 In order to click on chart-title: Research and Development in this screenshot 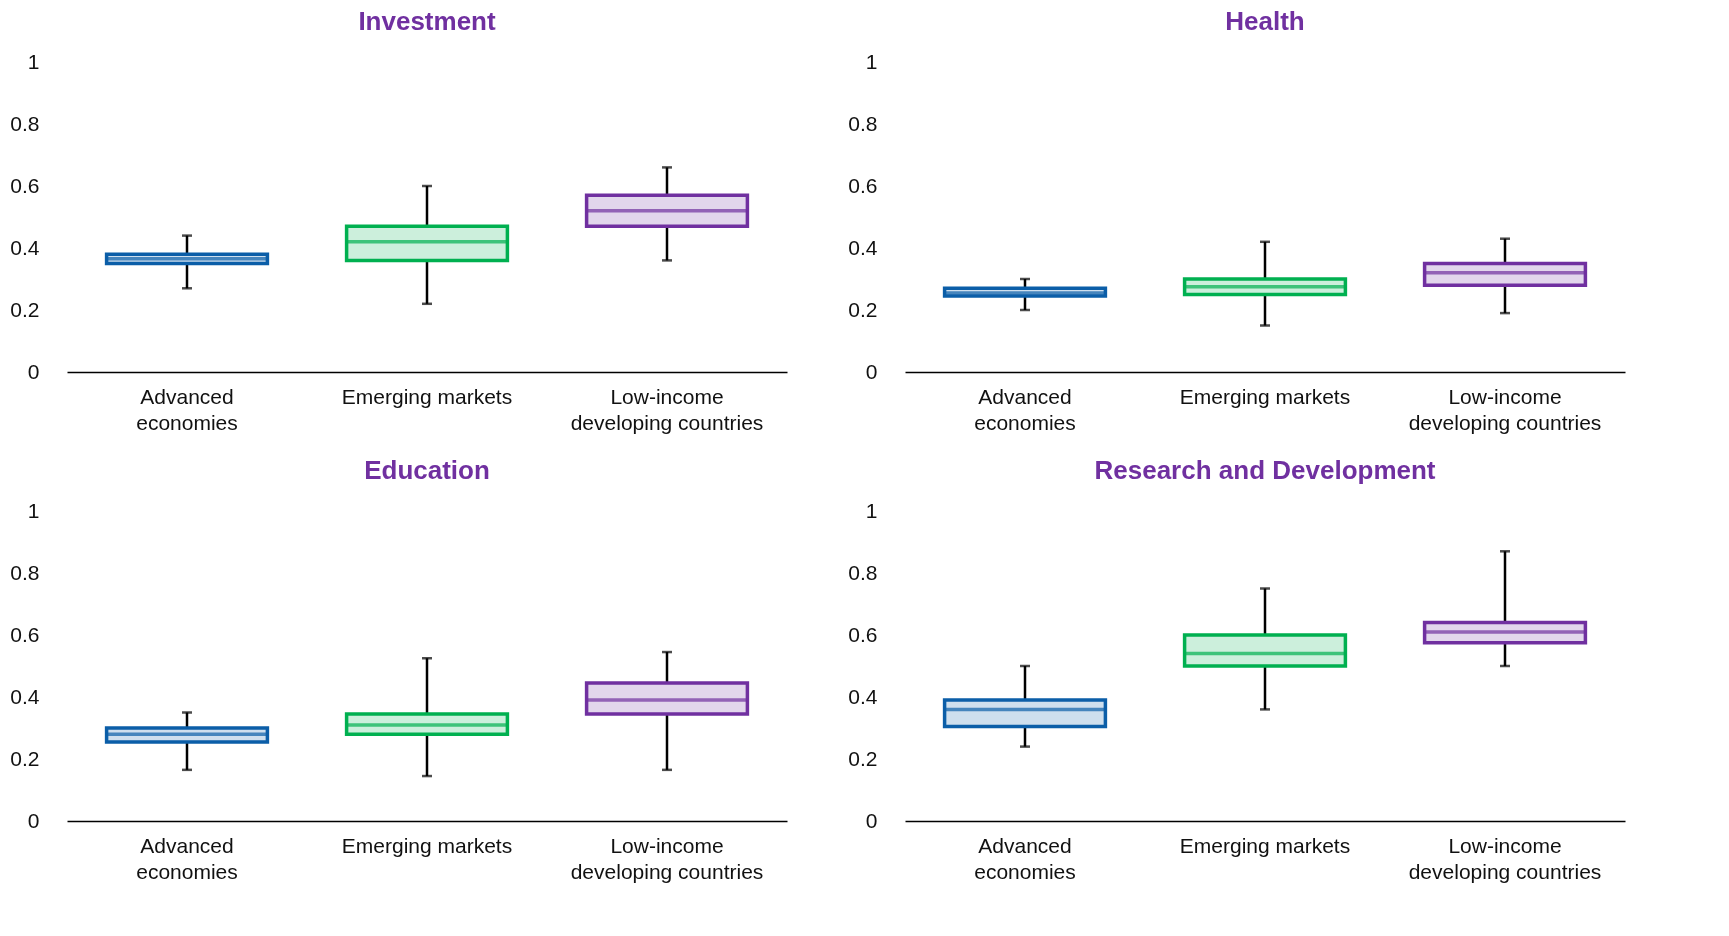, I will do `click(1265, 470)`.